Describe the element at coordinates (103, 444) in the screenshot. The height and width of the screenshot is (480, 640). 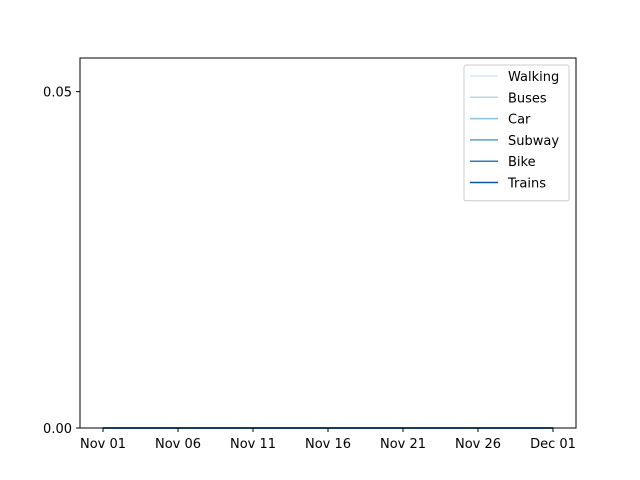
I see `x-tick-label: Nov 01` at that location.